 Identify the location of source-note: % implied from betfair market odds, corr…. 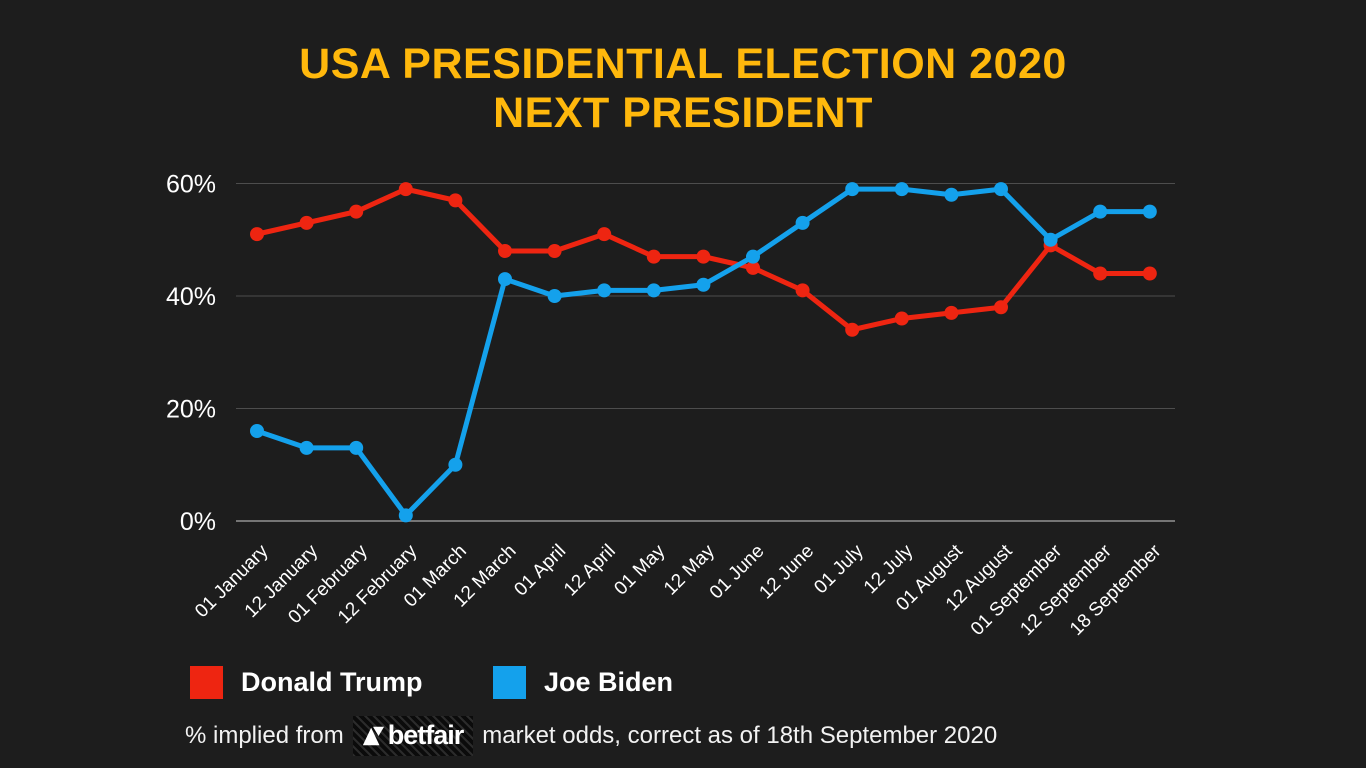
(591, 736).